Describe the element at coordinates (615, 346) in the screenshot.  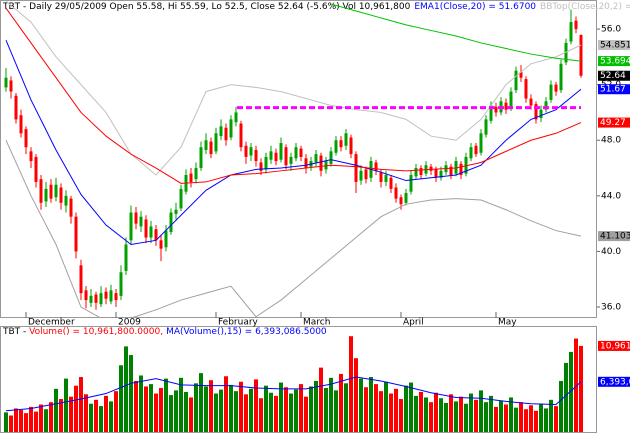
I see `volume-end-label: 10,961,800` at that location.